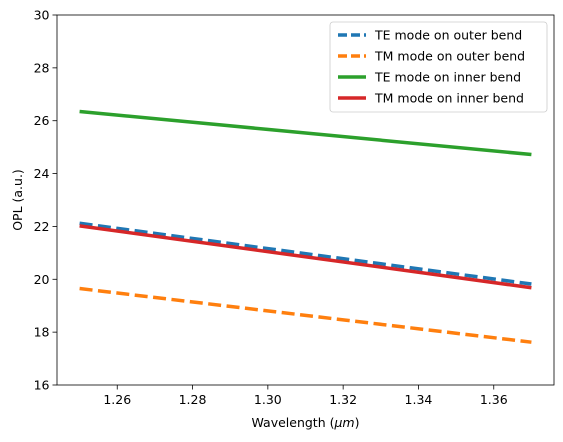 The image size is (563, 442). I want to click on y-axis-label: OPL (a.u.), so click(17, 200).